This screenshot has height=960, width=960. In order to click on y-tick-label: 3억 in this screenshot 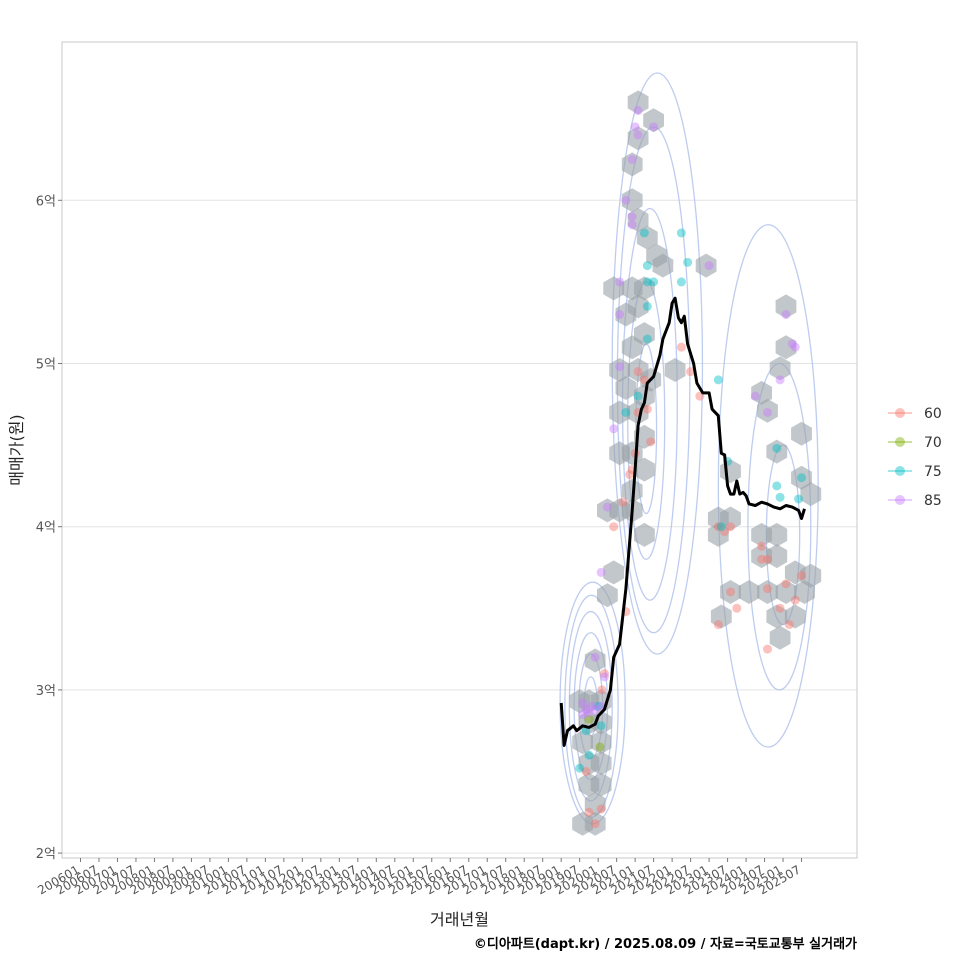, I will do `click(46, 691)`.